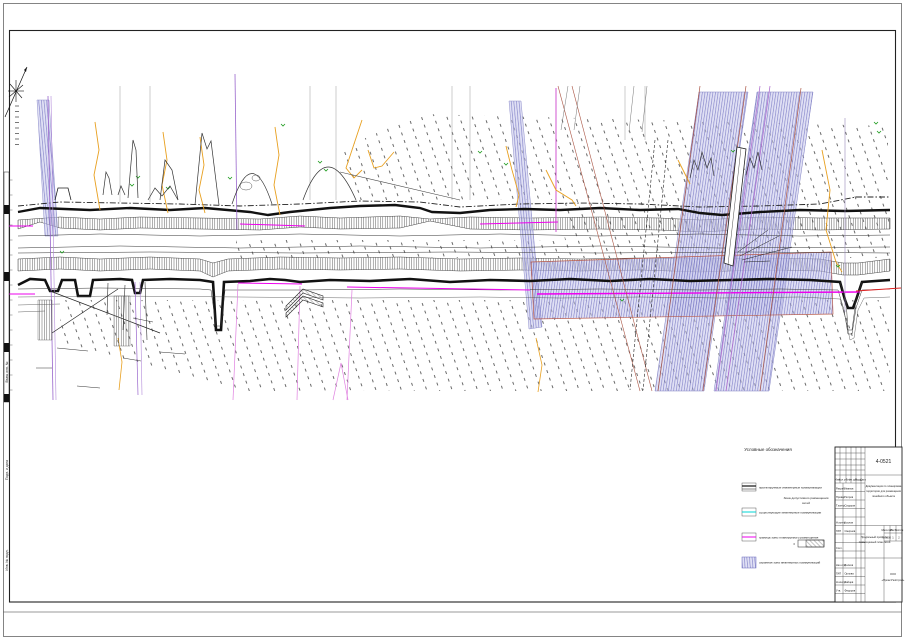 Image resolution: width=905 pixels, height=640 pixels. I want to click on legend-note-line2: сетей, so click(806, 503).